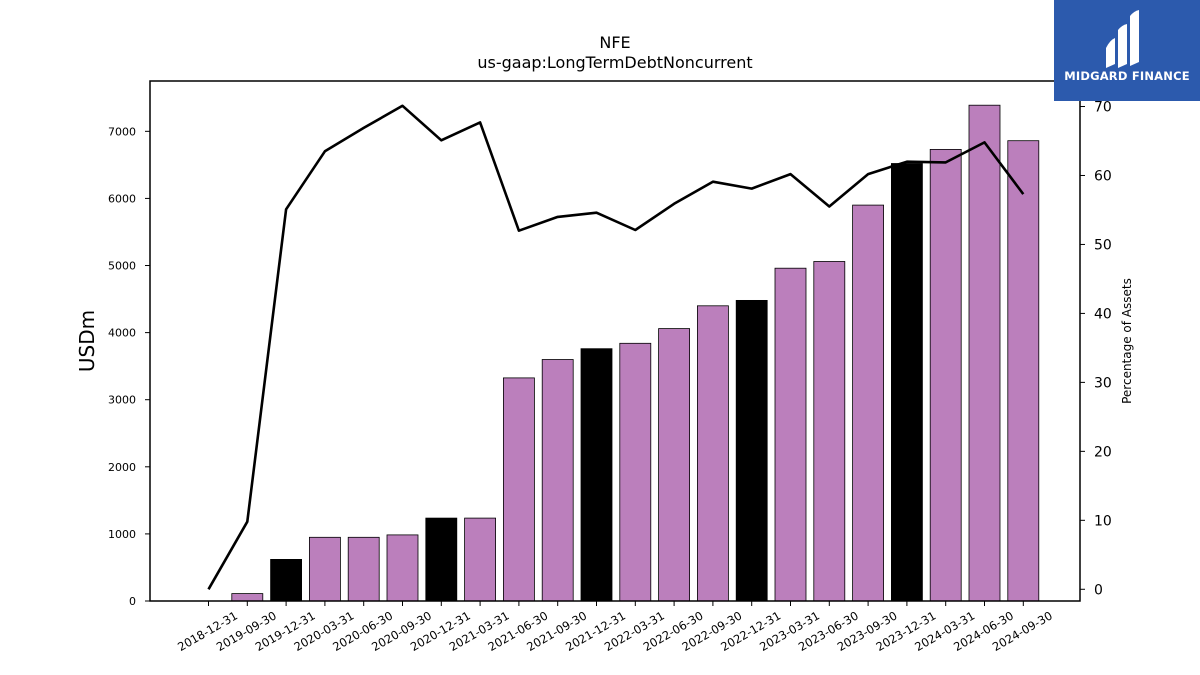  I want to click on y2-tick-label: 50, so click(1103, 245).